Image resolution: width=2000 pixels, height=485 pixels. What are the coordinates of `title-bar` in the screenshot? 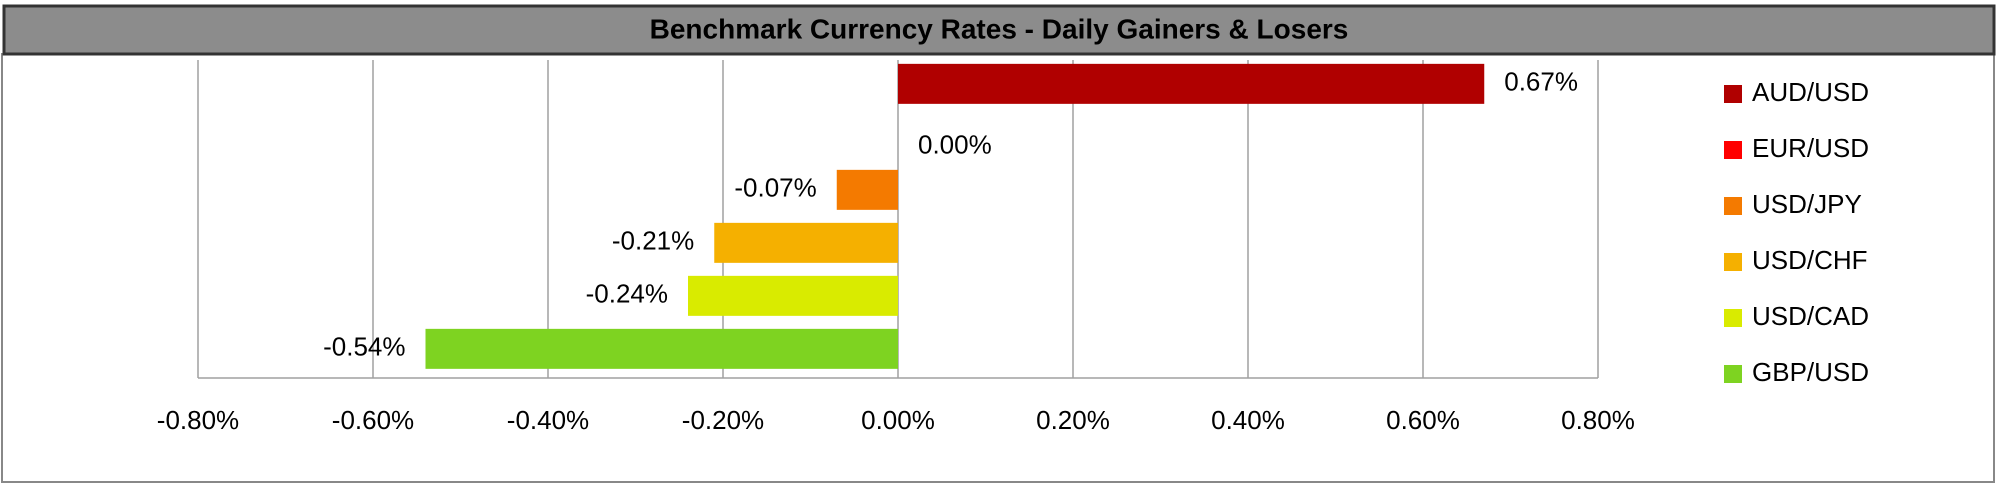 It's located at (999, 30).